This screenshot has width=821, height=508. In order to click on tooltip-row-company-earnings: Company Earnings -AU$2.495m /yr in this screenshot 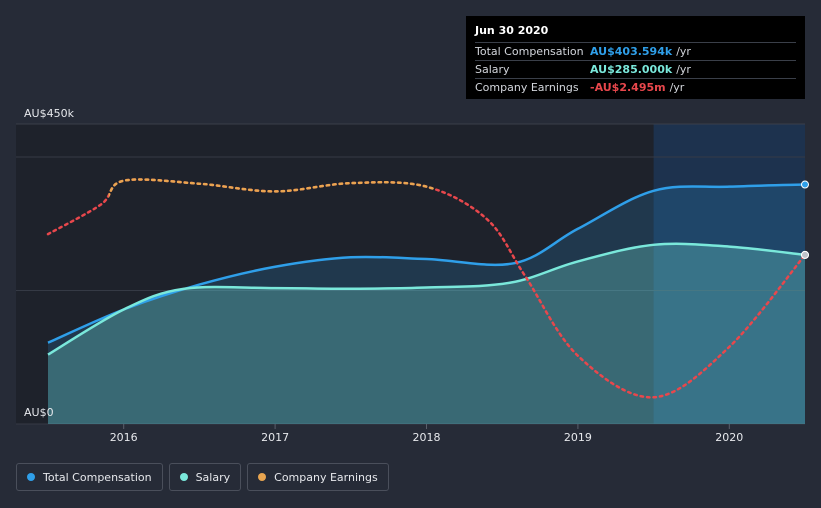, I will do `click(635, 87)`.